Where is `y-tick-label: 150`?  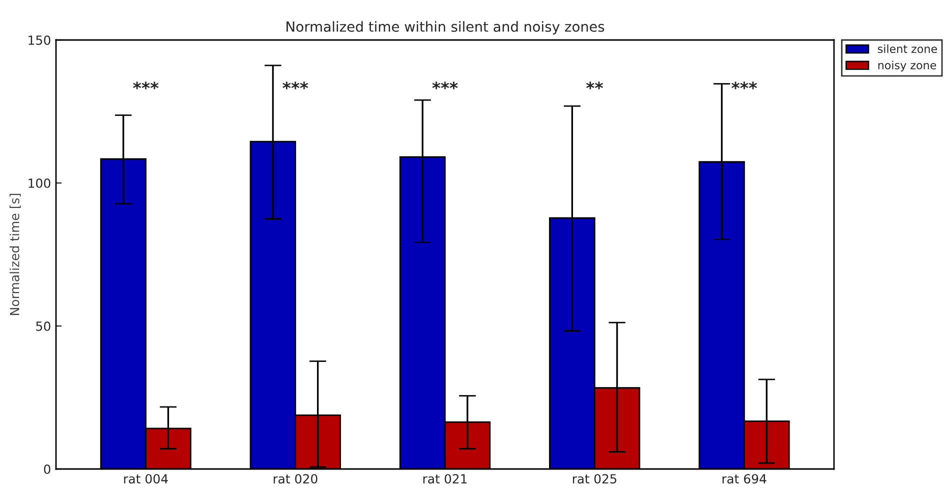
y-tick-label: 150 is located at coordinates (39, 40).